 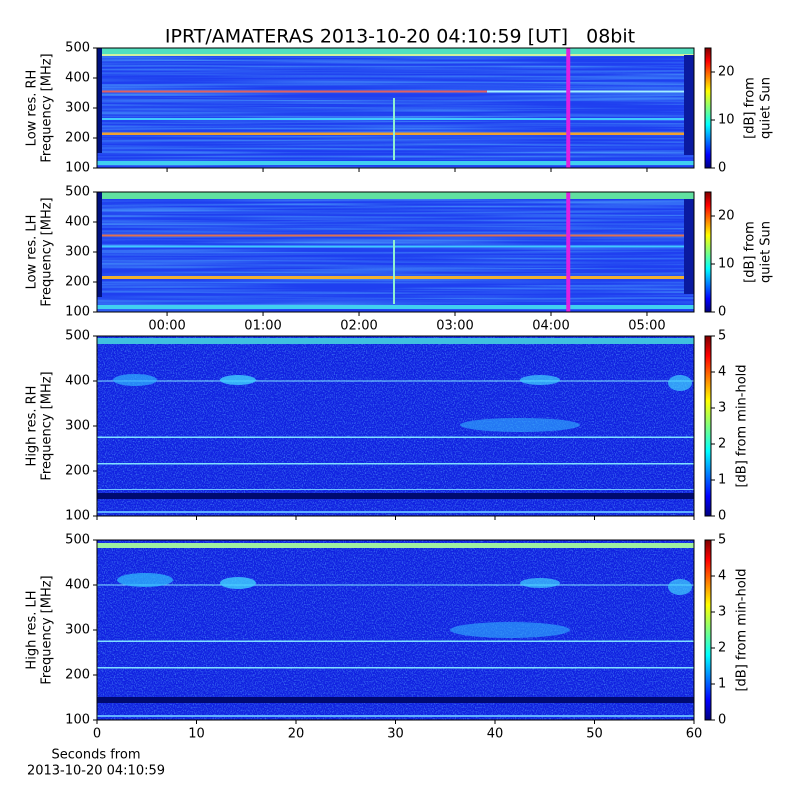 What do you see at coordinates (694, 734) in the screenshot?
I see `x-tick-label: 60` at bounding box center [694, 734].